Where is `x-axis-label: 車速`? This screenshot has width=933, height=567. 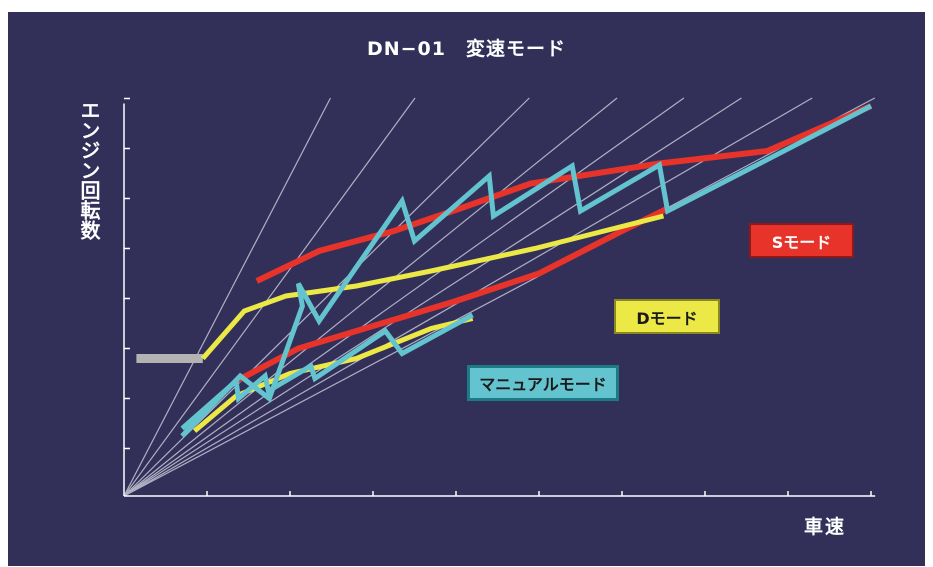 x-axis-label: 車速 is located at coordinates (825, 527).